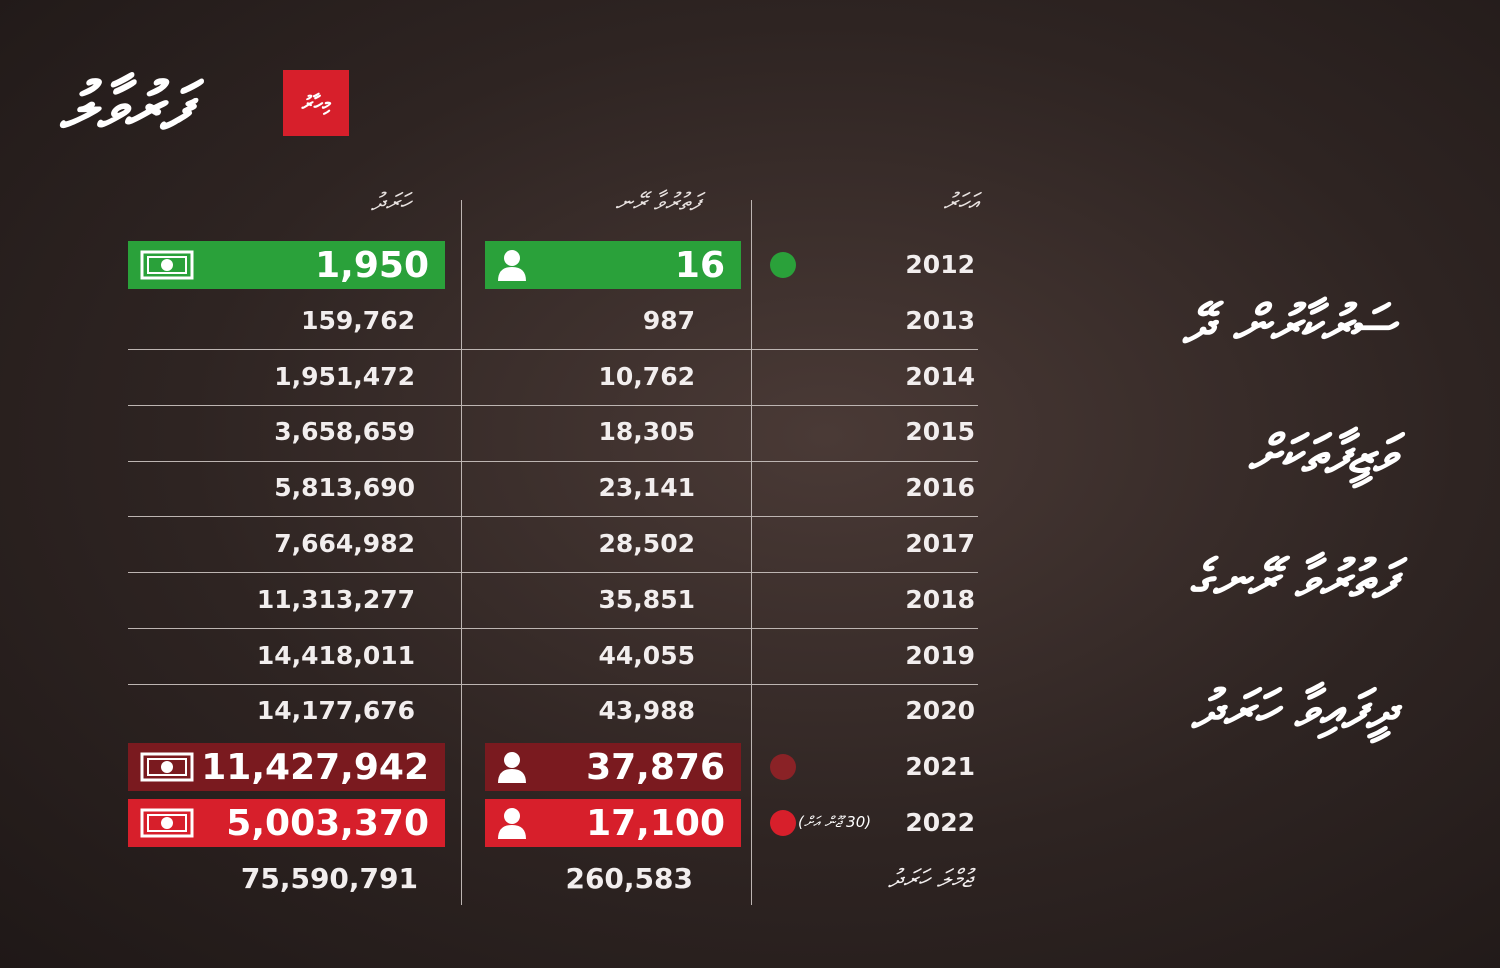  I want to click on spending: 159,762, so click(358, 320).